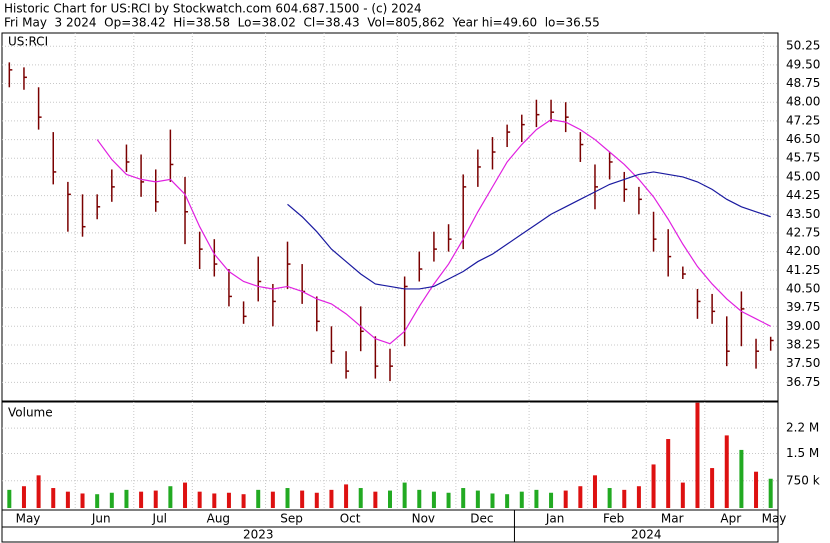 The width and height of the screenshot is (830, 543). What do you see at coordinates (423, 519) in the screenshot?
I see `x-tick-label: Nov` at bounding box center [423, 519].